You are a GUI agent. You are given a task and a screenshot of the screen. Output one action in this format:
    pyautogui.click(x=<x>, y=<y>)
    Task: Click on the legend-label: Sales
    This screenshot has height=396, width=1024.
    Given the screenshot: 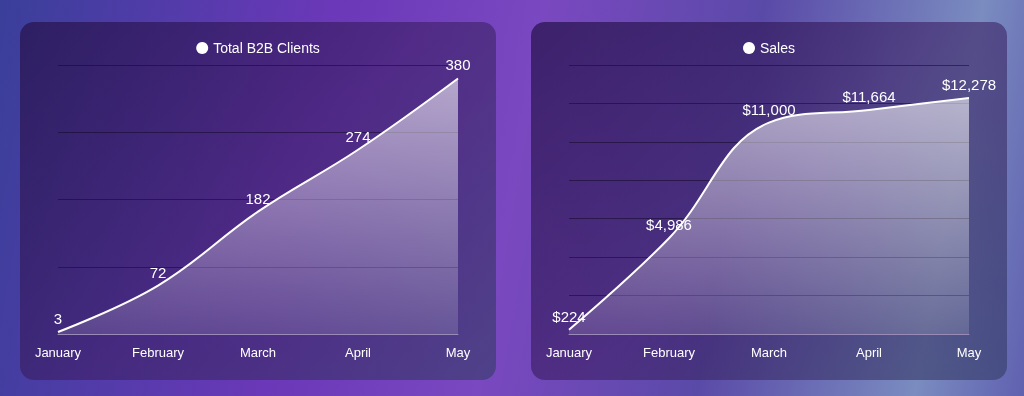 What is the action you would take?
    pyautogui.click(x=777, y=48)
    